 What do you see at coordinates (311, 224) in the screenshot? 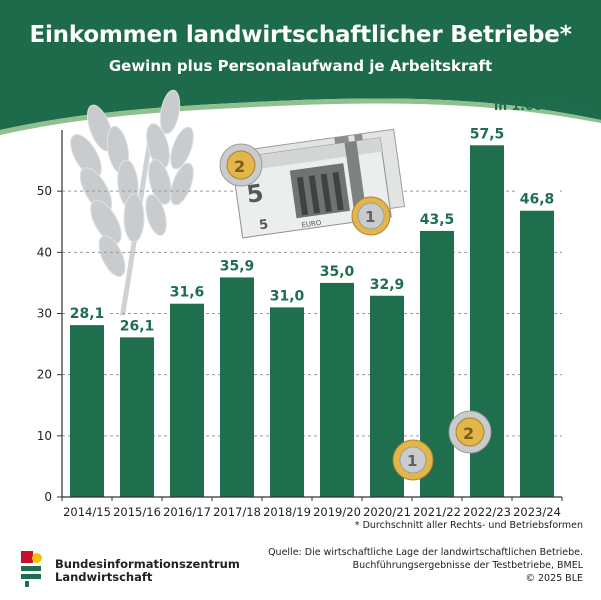
I see `banknote-currency-text: EURO` at bounding box center [311, 224].